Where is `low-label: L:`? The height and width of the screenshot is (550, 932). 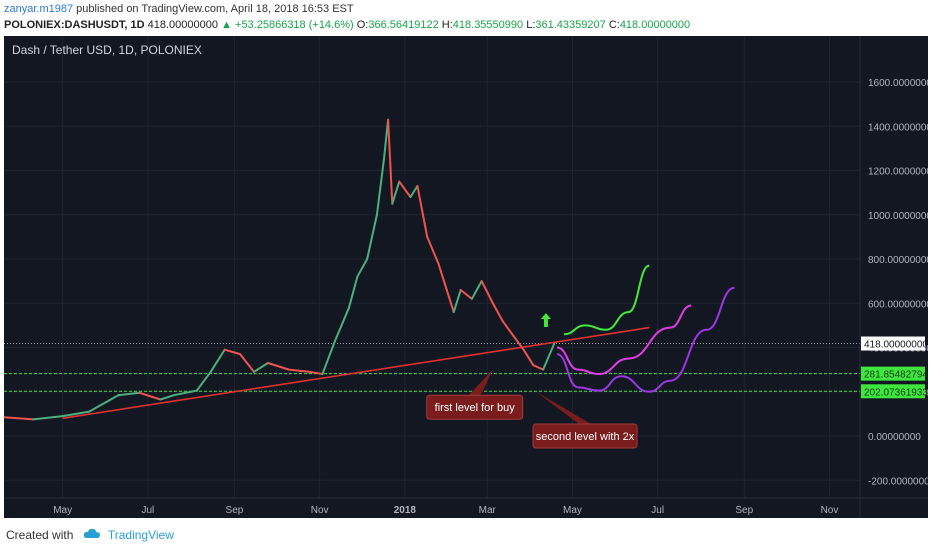
low-label: L: is located at coordinates (531, 25).